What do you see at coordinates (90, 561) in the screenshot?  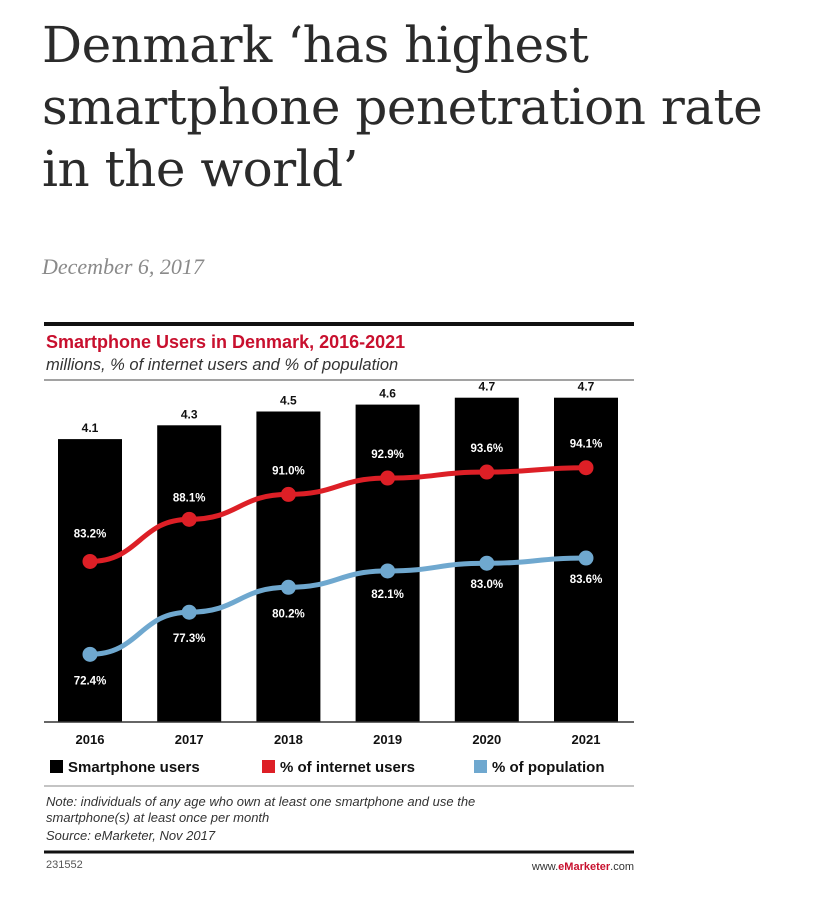 I see `point-internet-users-2016` at bounding box center [90, 561].